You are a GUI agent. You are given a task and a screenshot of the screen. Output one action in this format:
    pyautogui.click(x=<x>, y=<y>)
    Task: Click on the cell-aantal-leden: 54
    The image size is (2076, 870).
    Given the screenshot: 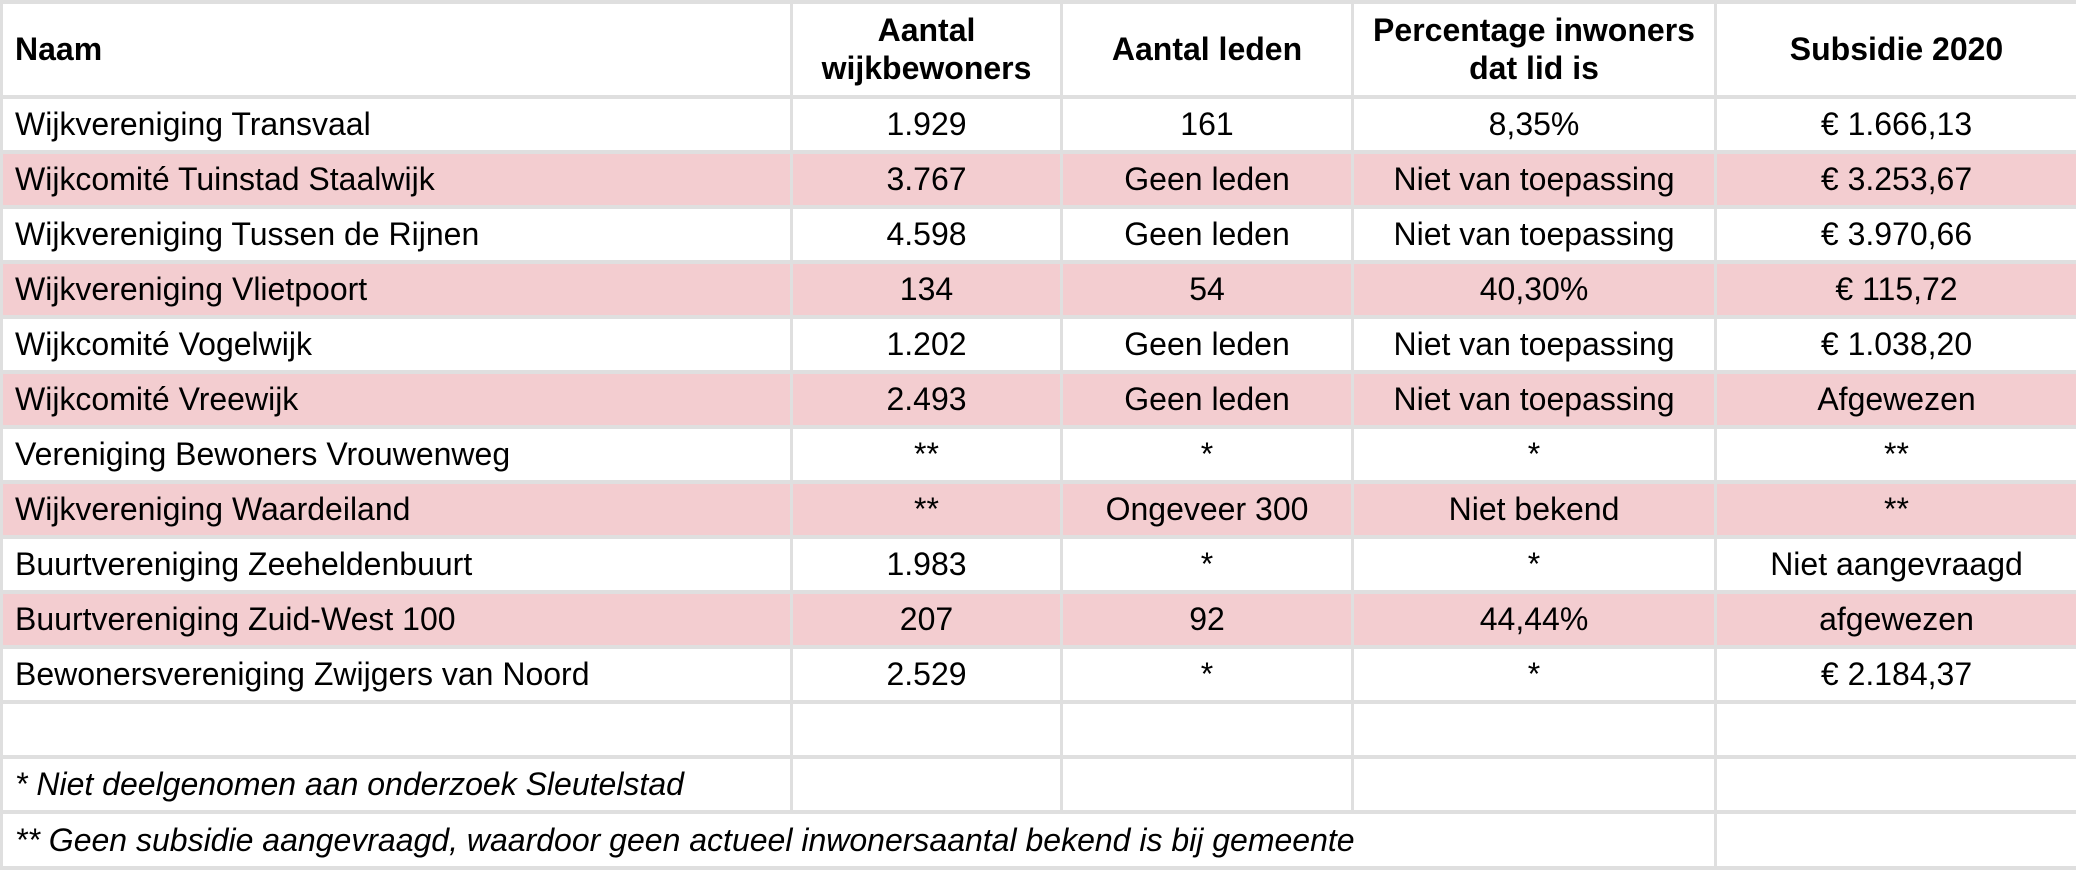 What is the action you would take?
    pyautogui.click(x=1207, y=289)
    